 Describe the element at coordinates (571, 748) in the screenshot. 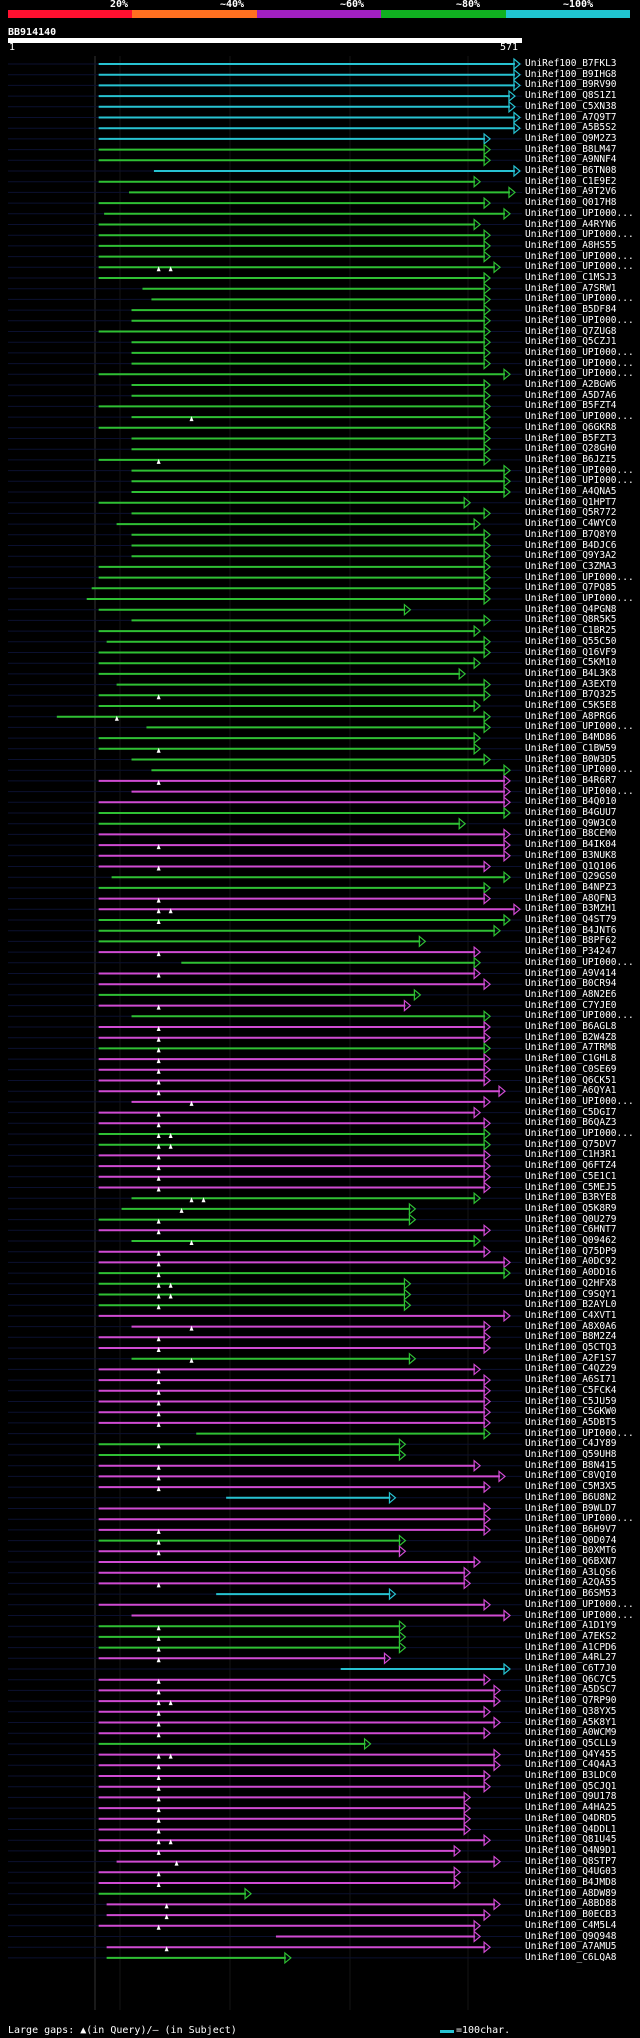

I see `hit-label: UniRef100_C1BW59` at that location.